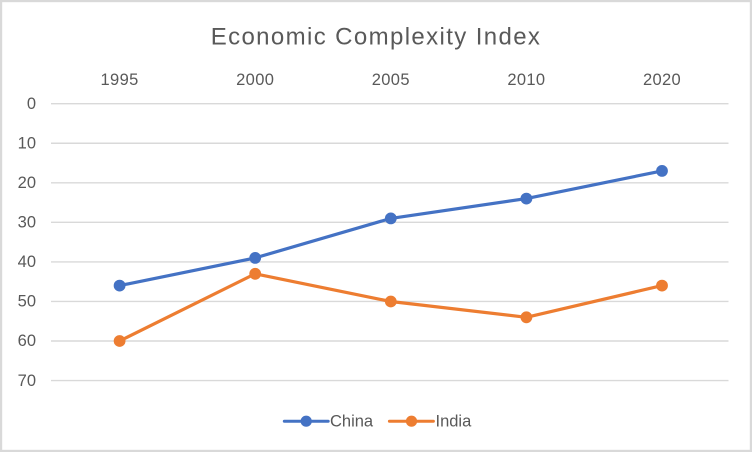 The image size is (752, 452). What do you see at coordinates (454, 421) in the screenshot?
I see `svg-text: India` at bounding box center [454, 421].